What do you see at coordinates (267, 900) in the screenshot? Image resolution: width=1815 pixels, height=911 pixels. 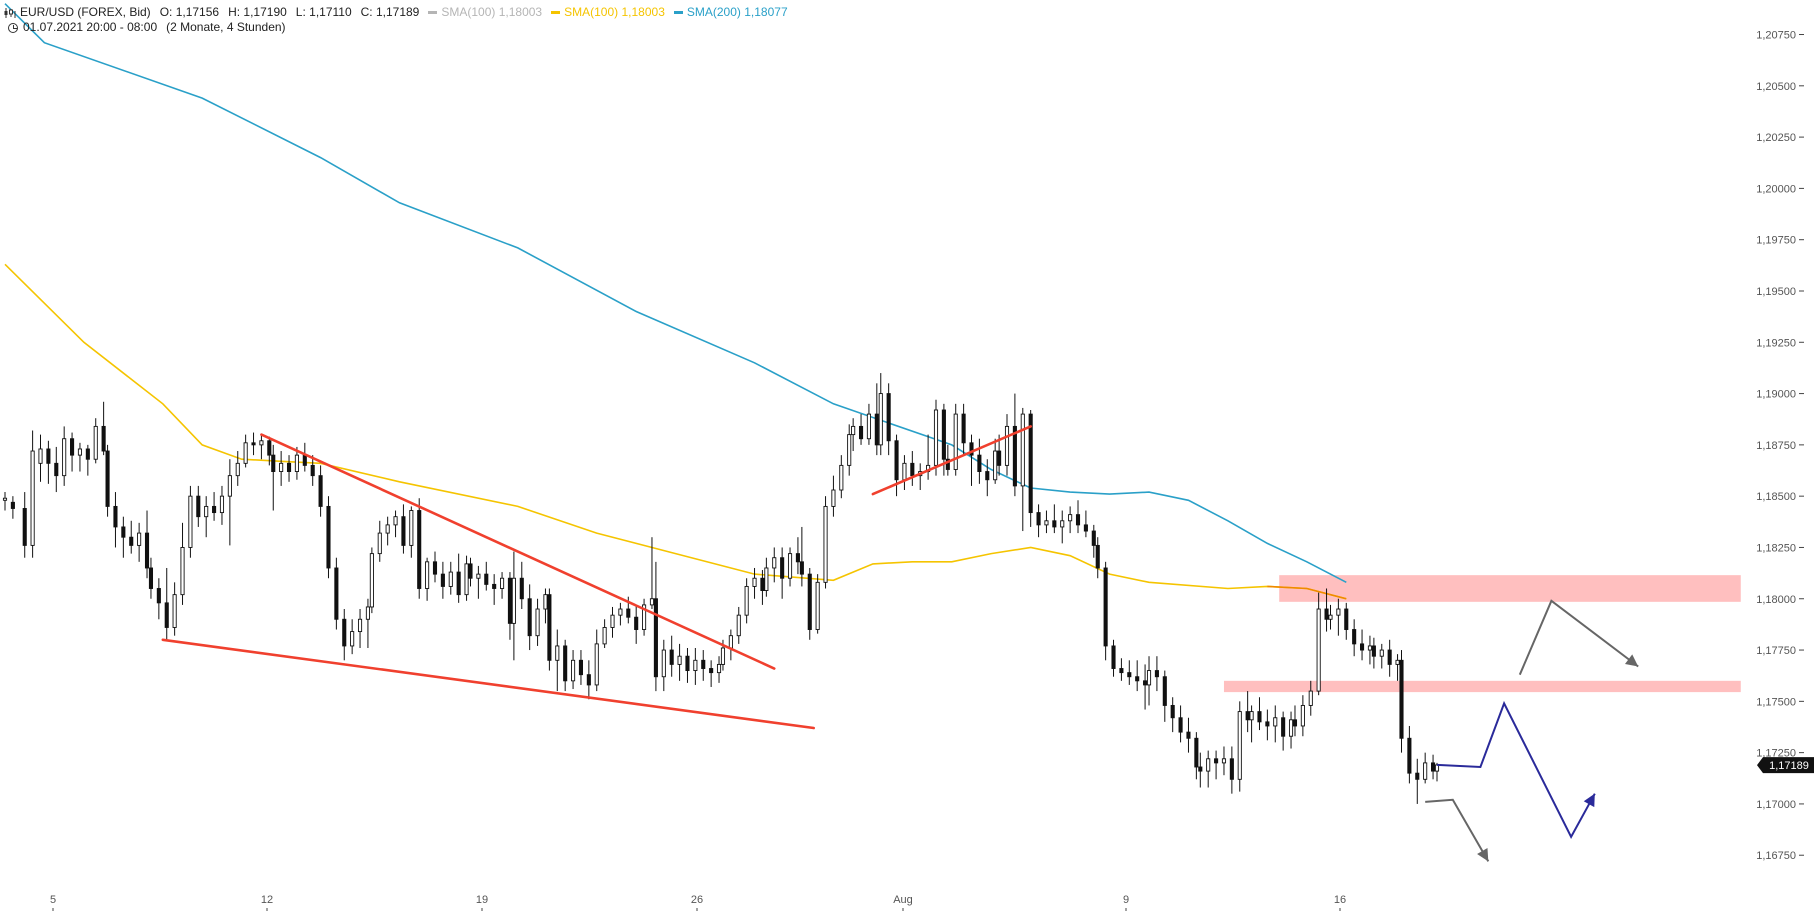 I see `x-tick-label: 12` at bounding box center [267, 900].